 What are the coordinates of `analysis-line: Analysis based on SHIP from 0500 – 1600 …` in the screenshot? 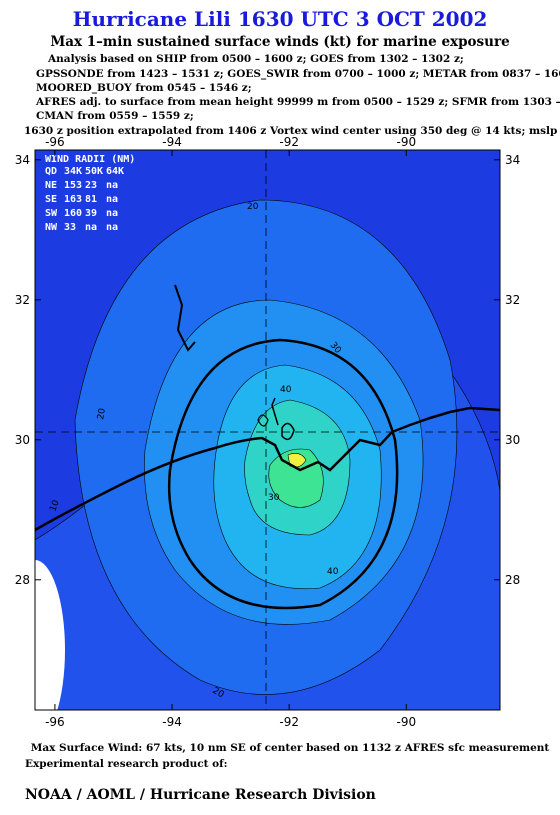 It's located at (255, 59).